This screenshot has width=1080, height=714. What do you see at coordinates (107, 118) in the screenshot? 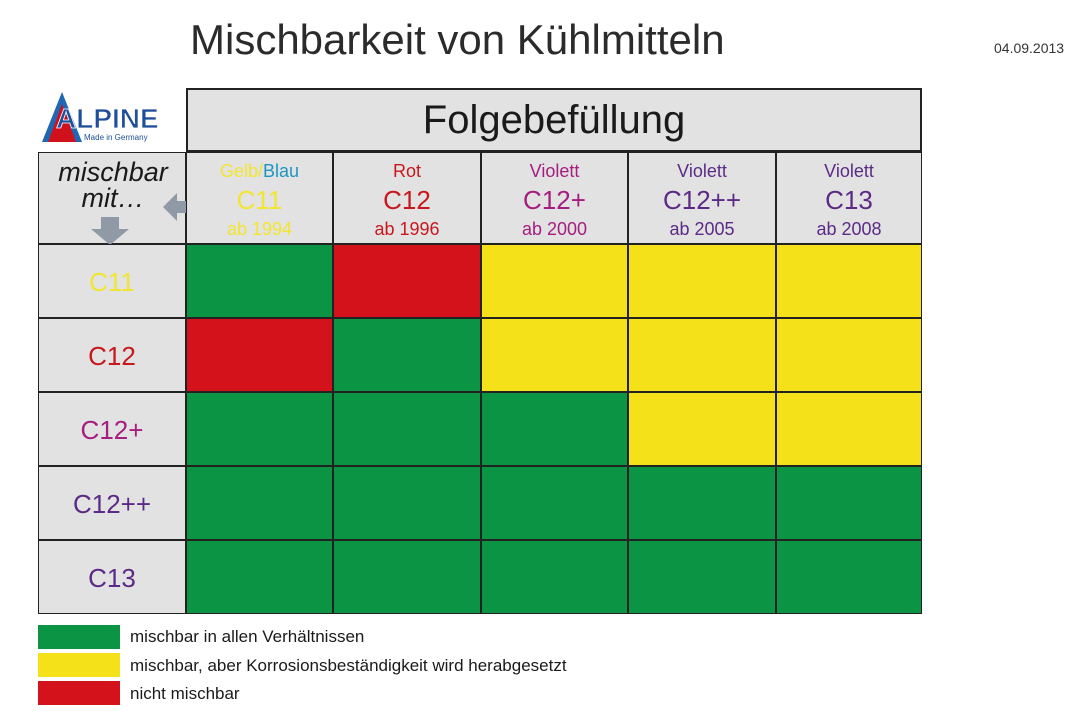
I see `logo-text: ALPINE` at bounding box center [107, 118].